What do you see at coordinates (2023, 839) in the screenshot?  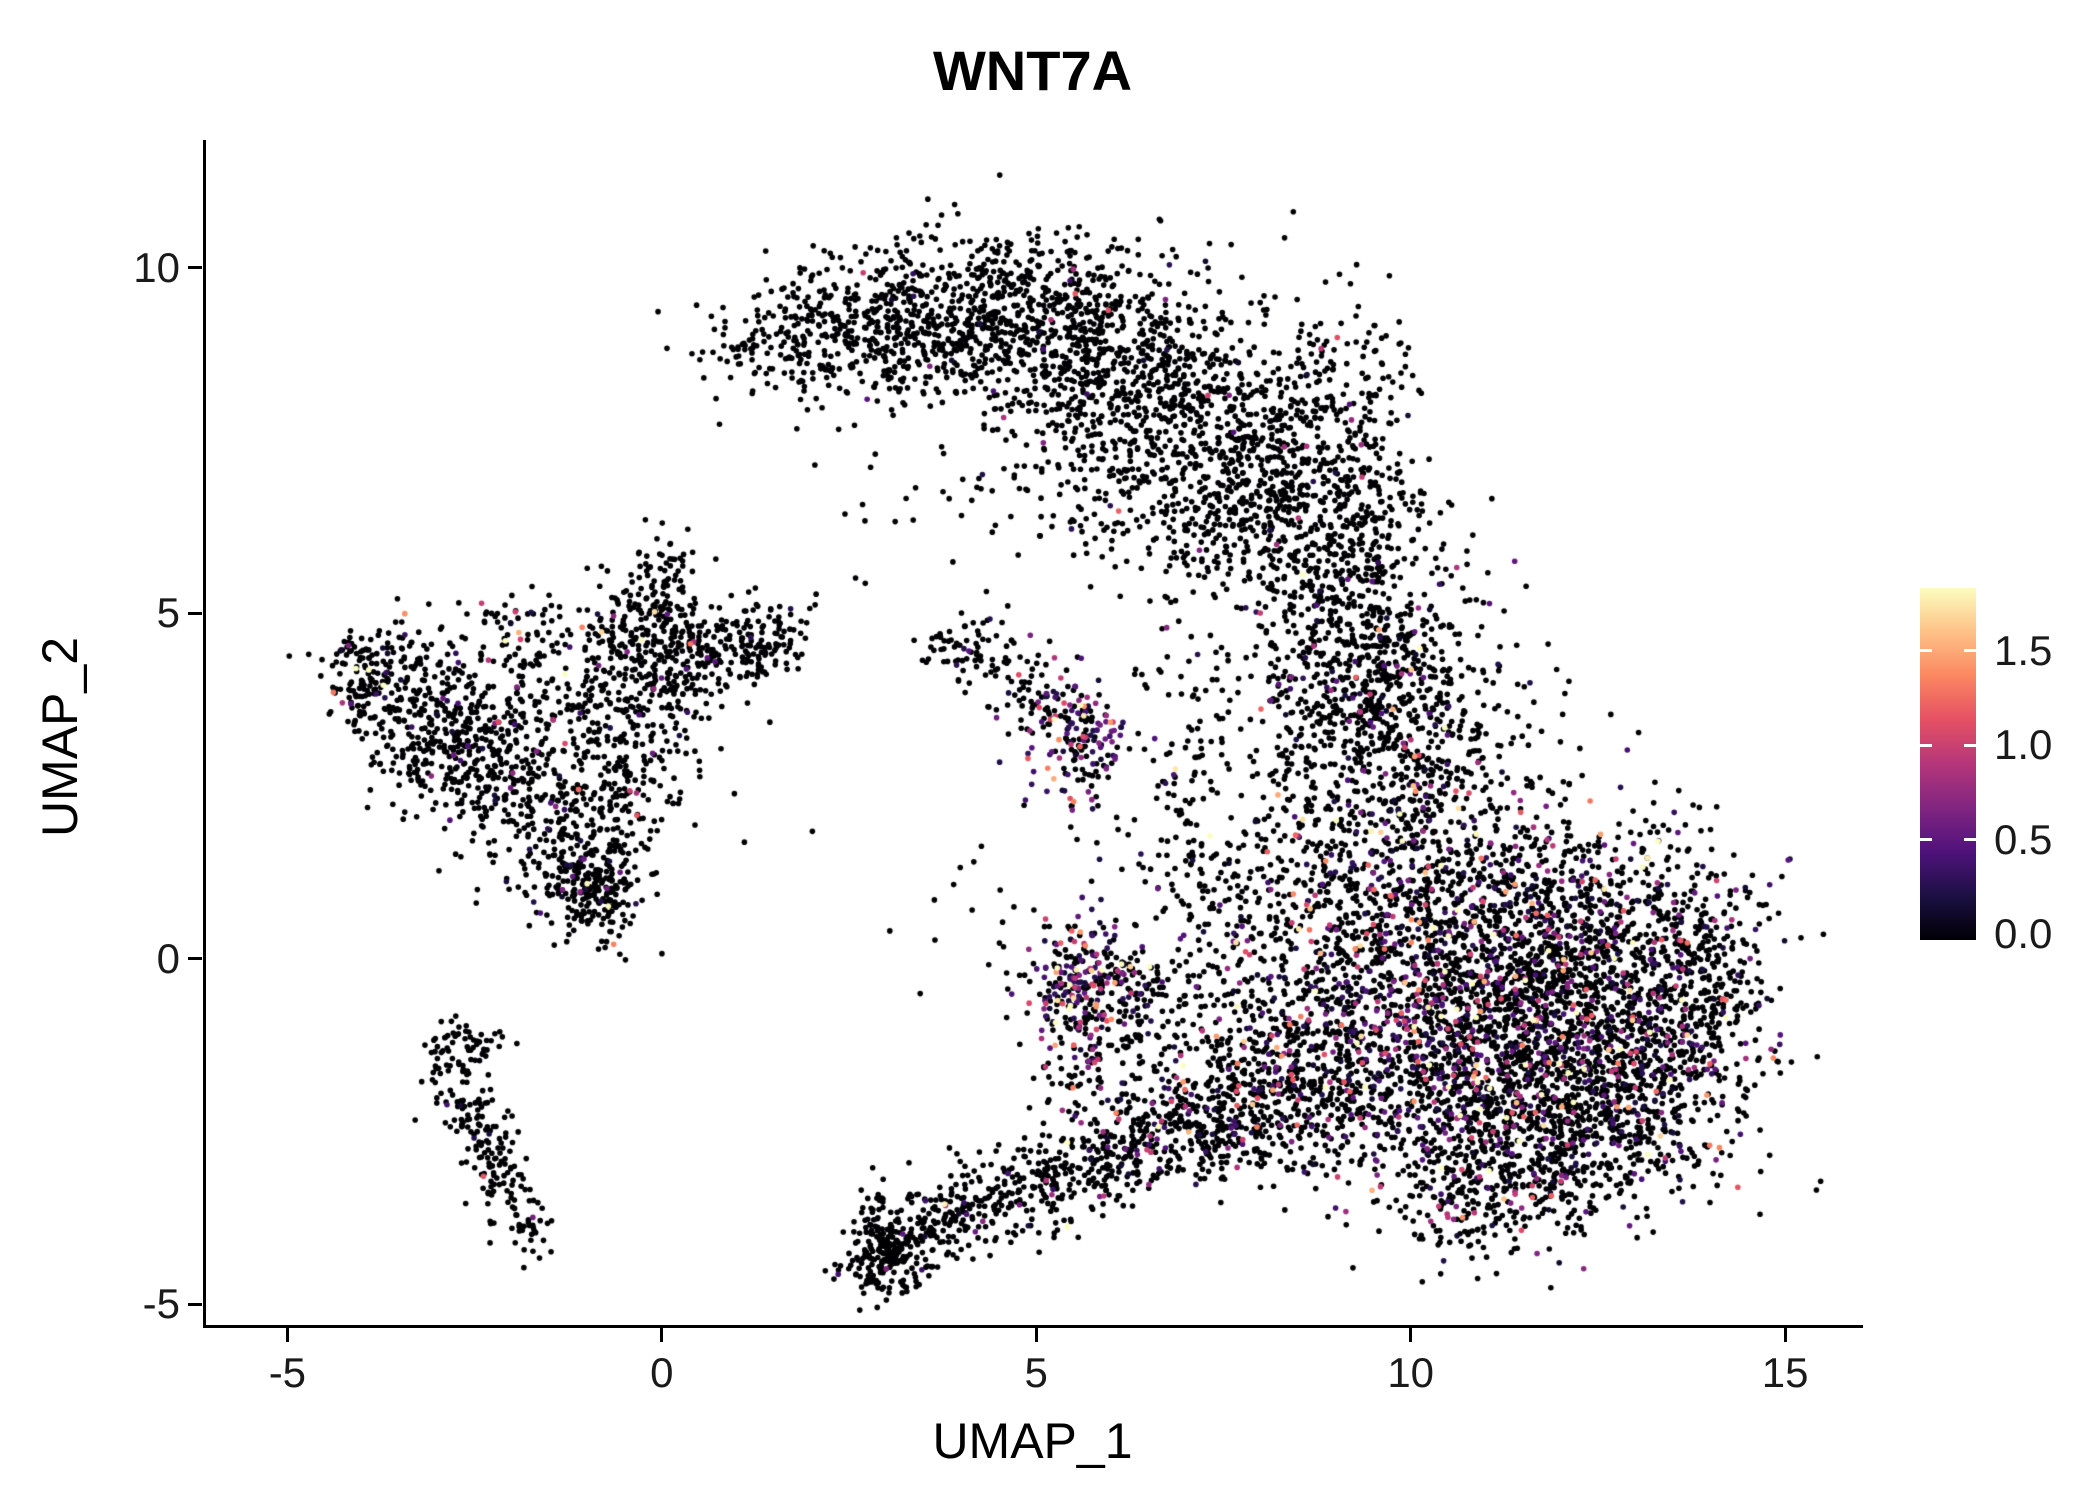 I see `colorbar-tick-label: 0.5` at bounding box center [2023, 839].